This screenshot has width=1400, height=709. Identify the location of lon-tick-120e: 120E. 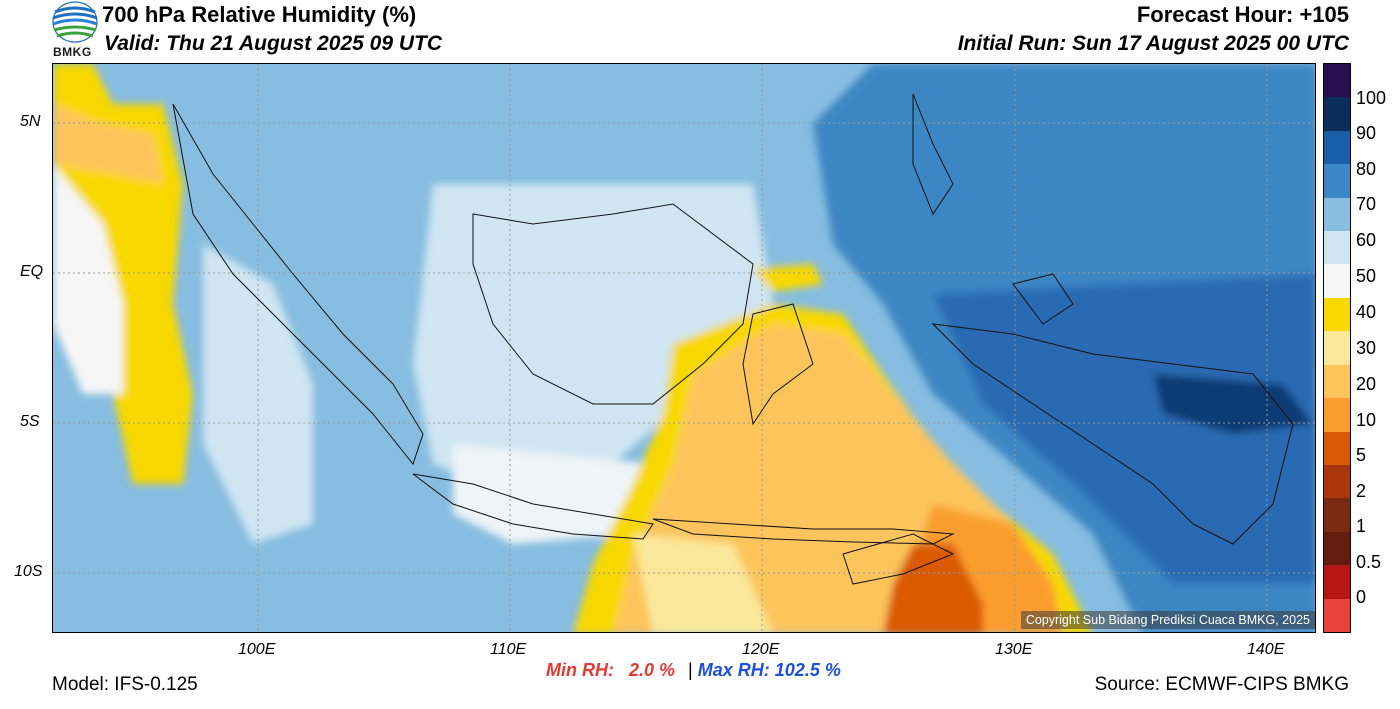
(761, 649).